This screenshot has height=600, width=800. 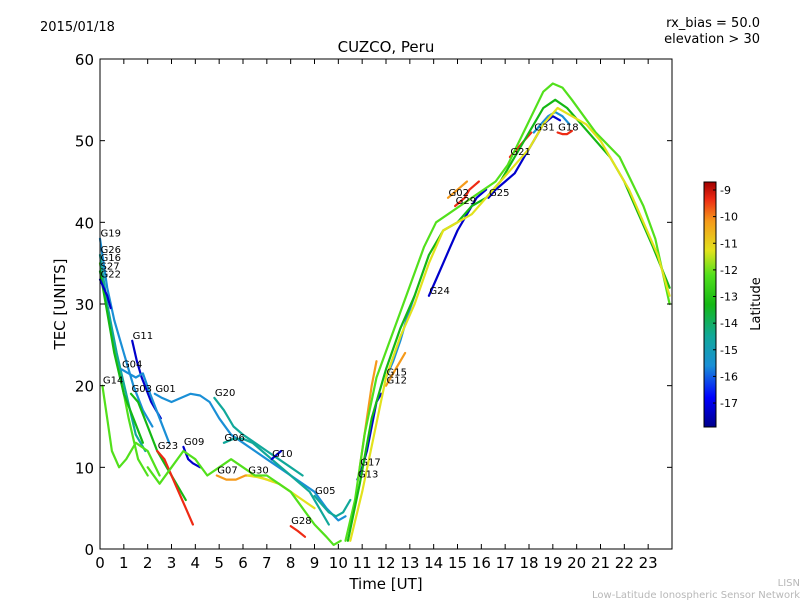 What do you see at coordinates (325, 491) in the screenshot?
I see `series-label-g05: G05` at bounding box center [325, 491].